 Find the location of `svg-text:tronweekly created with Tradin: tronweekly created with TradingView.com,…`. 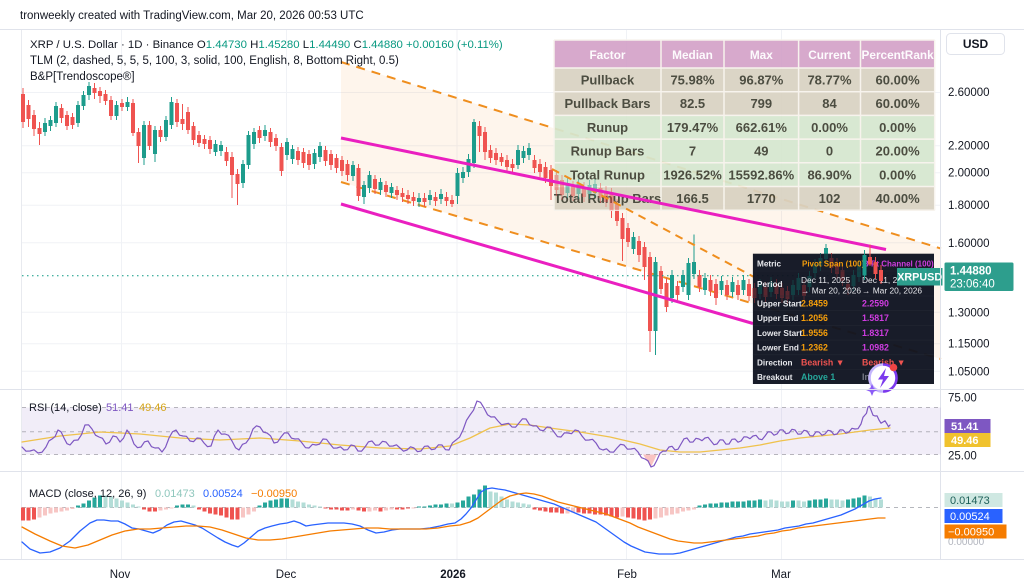

svg-text:tronweekly created with Tradin: tronweekly created with TradingView.com,… is located at coordinates (192, 16).